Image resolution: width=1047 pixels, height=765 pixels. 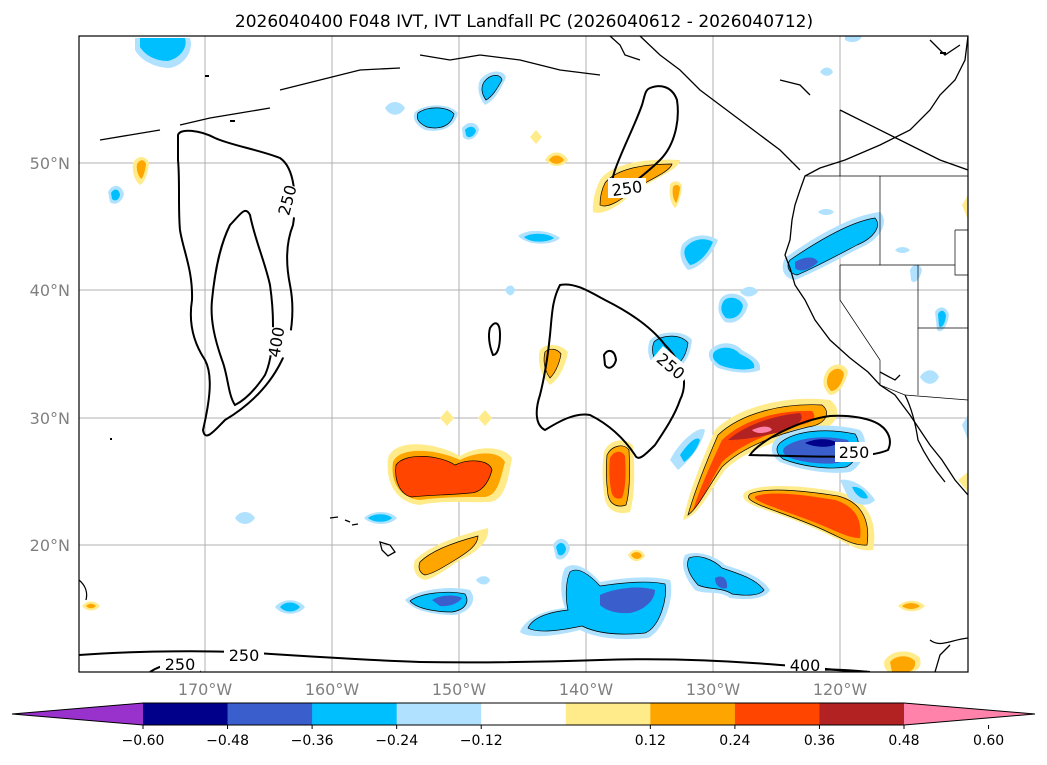 I want to click on colorbar-tick-label: 0.12, so click(x=650, y=741).